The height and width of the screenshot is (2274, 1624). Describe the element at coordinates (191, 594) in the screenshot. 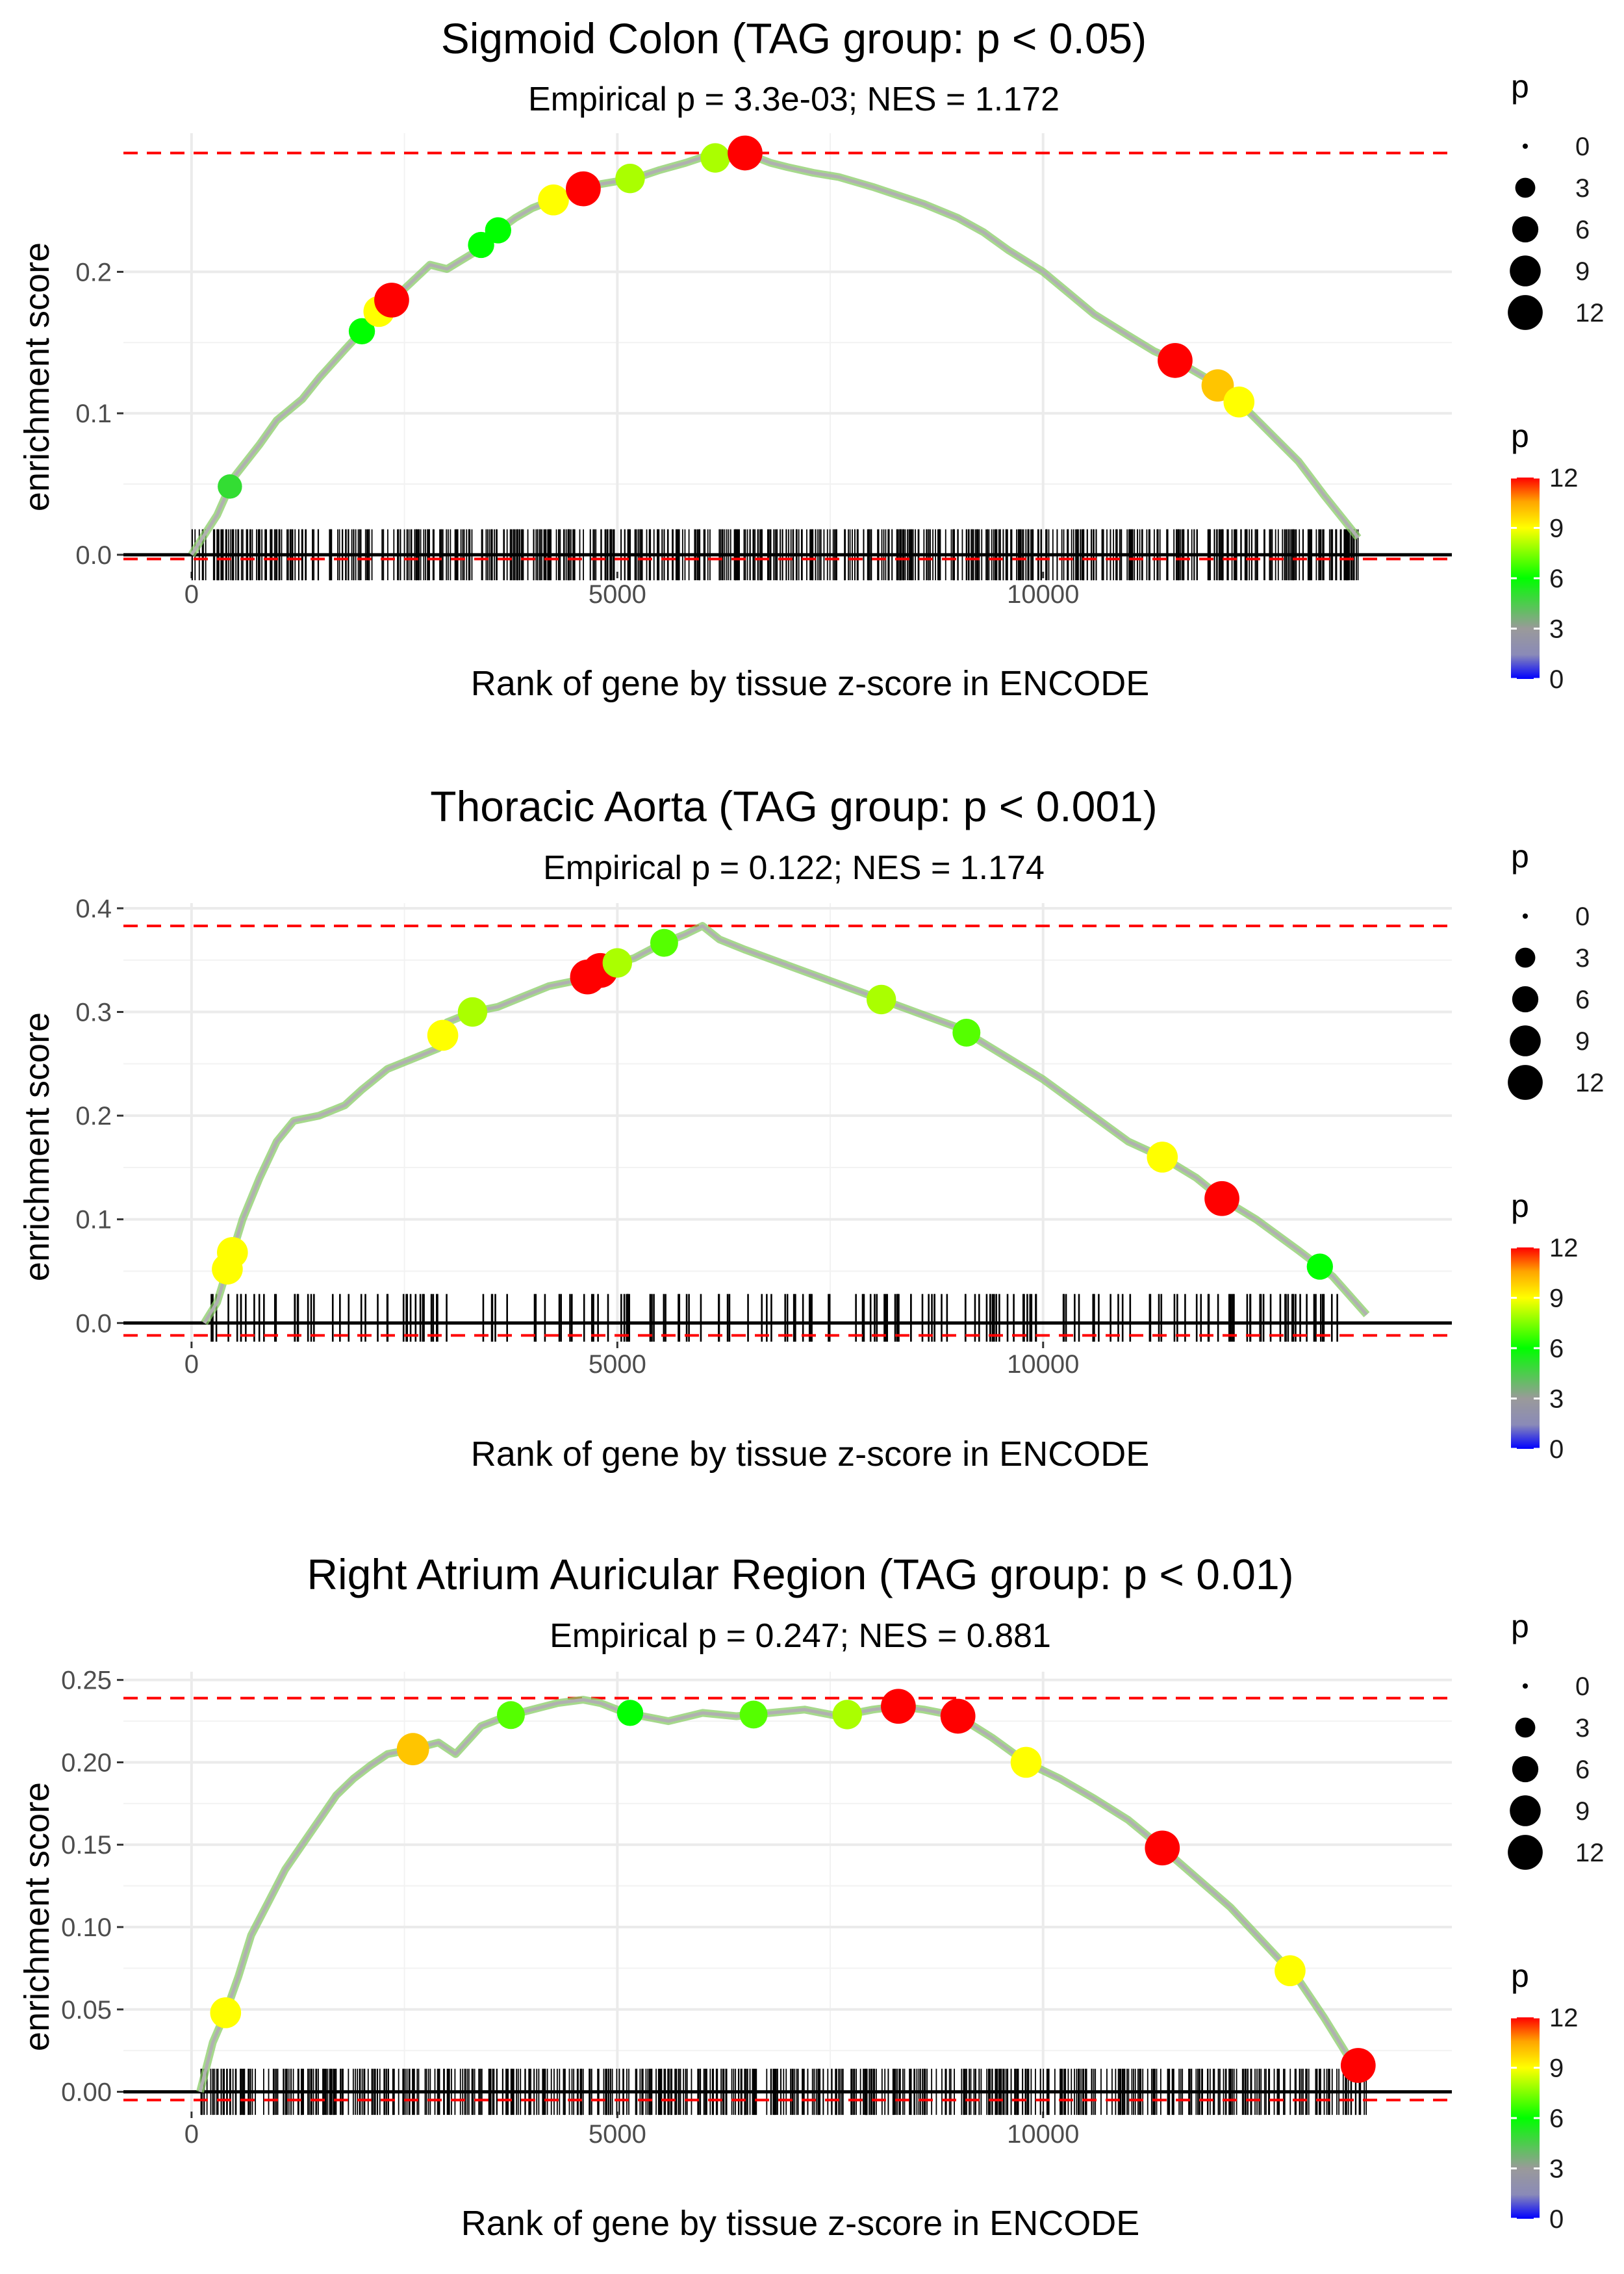

I see `x-tick-label: 0` at that location.